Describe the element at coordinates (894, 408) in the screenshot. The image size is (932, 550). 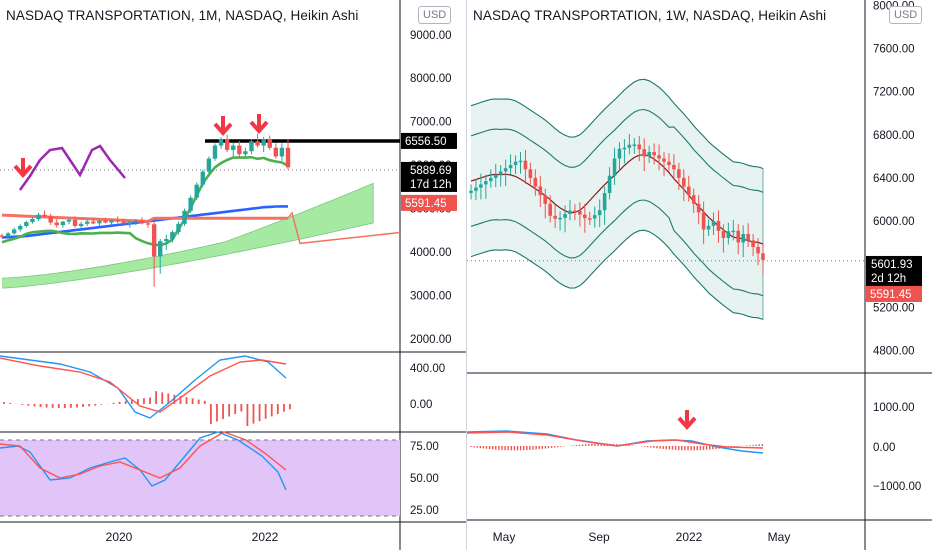
I see `right-macd-tick-1000: 1000.00` at that location.